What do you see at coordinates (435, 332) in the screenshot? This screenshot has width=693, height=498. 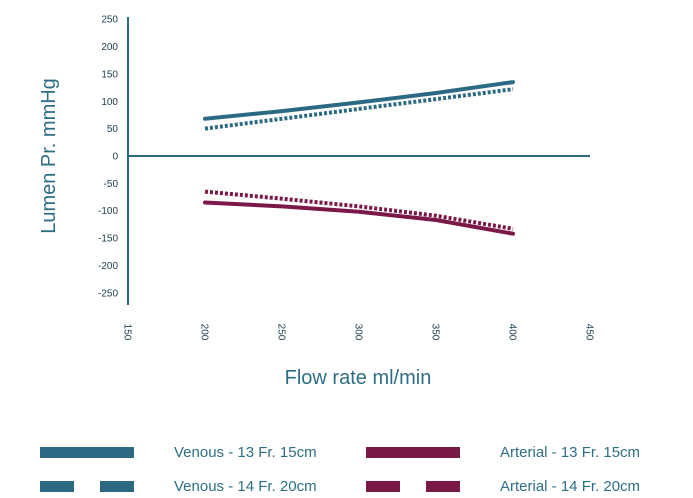 I see `x-tick-label: 350` at bounding box center [435, 332].